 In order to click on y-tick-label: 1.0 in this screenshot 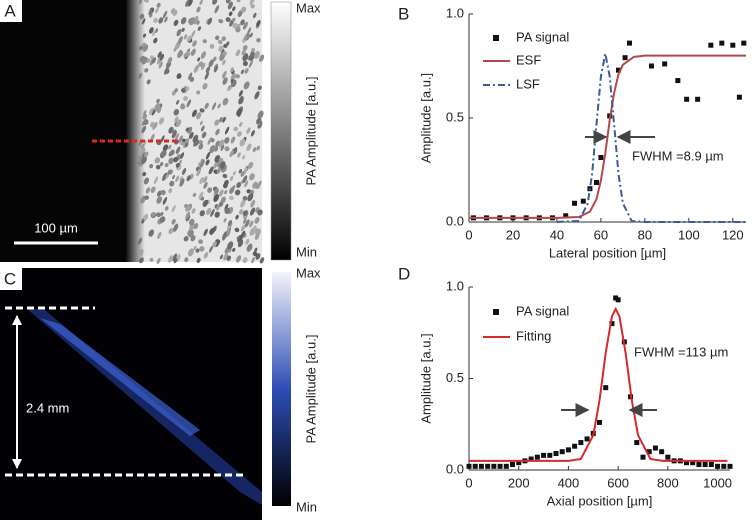, I will do `click(455, 285)`.